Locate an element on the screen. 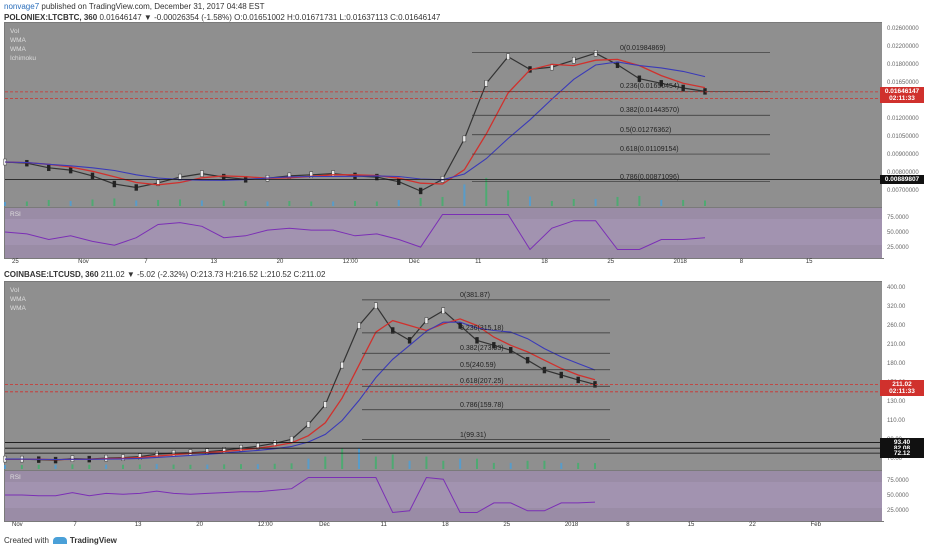  chart1-xtick: 18 is located at coordinates (544, 262).